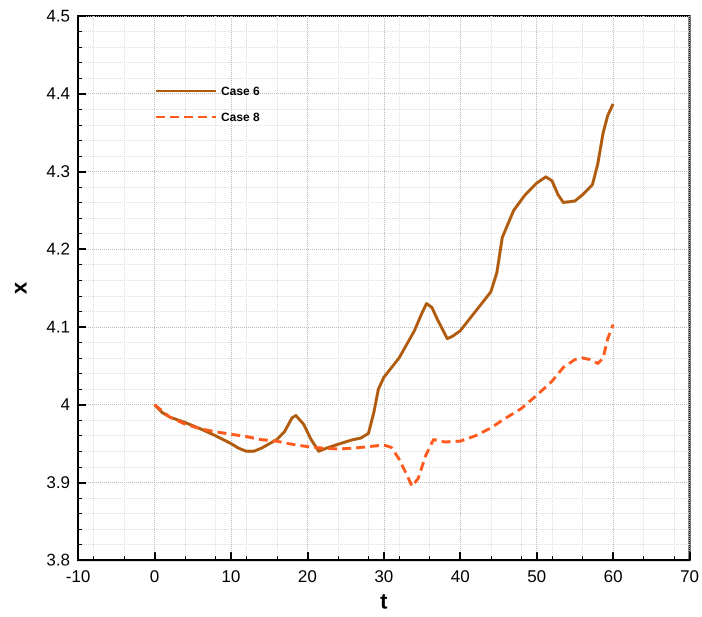 The image size is (702, 617). I want to click on y-tick-label: 4.5, so click(58, 16).